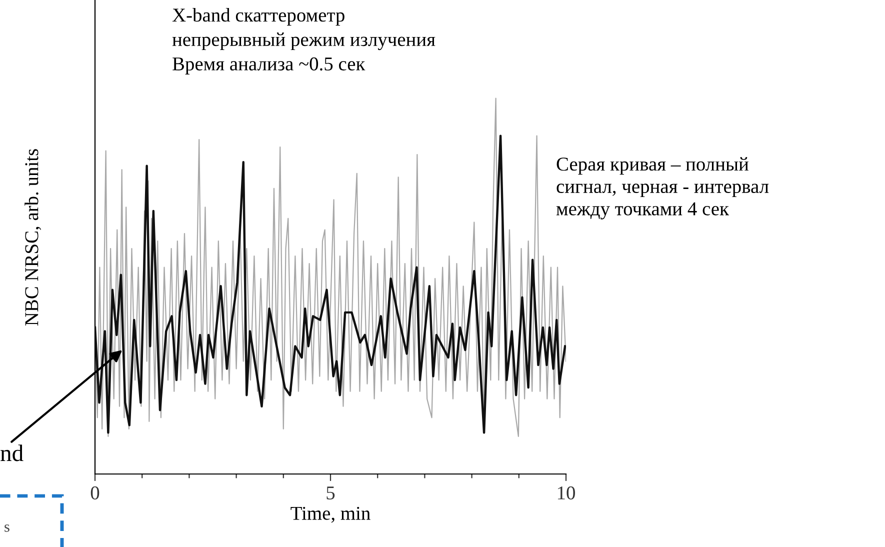 This screenshot has height=547, width=885. What do you see at coordinates (304, 41) in the screenshot?
I see `text: X-band скаттерометр непрерывный режим излучения Время анализа ~0.5 сек` at bounding box center [304, 41].